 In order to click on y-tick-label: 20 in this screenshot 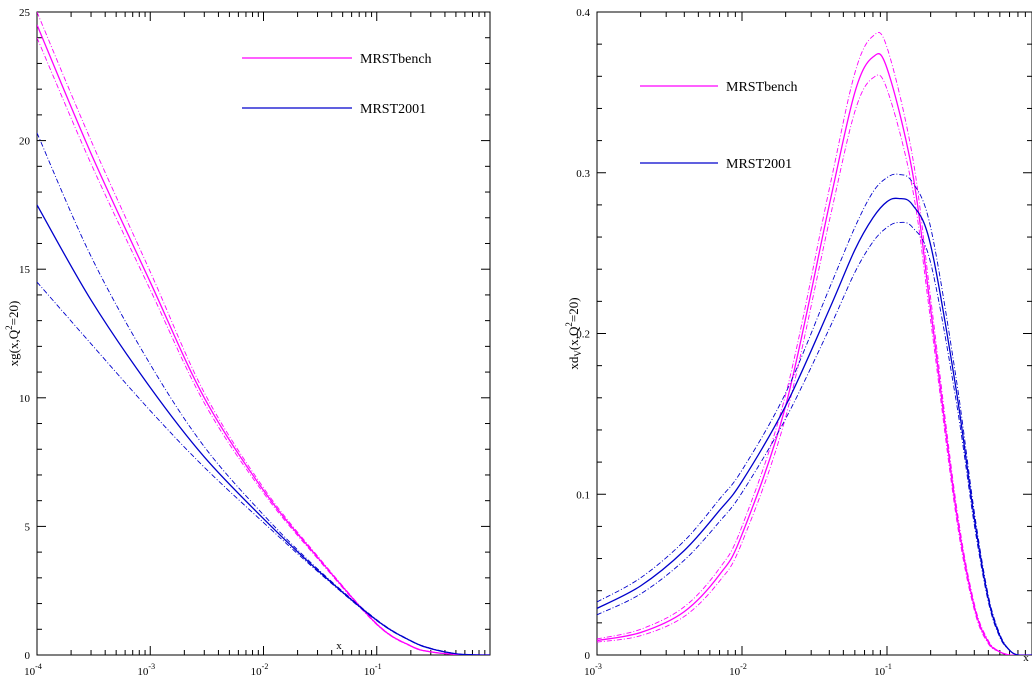, I will do `click(25, 142)`.